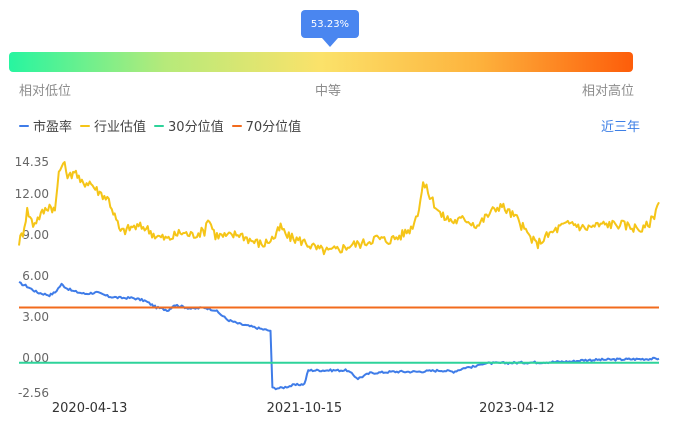 This screenshot has width=686, height=442. What do you see at coordinates (85, 125) in the screenshot?
I see `legend-swatch-industry` at bounding box center [85, 125].